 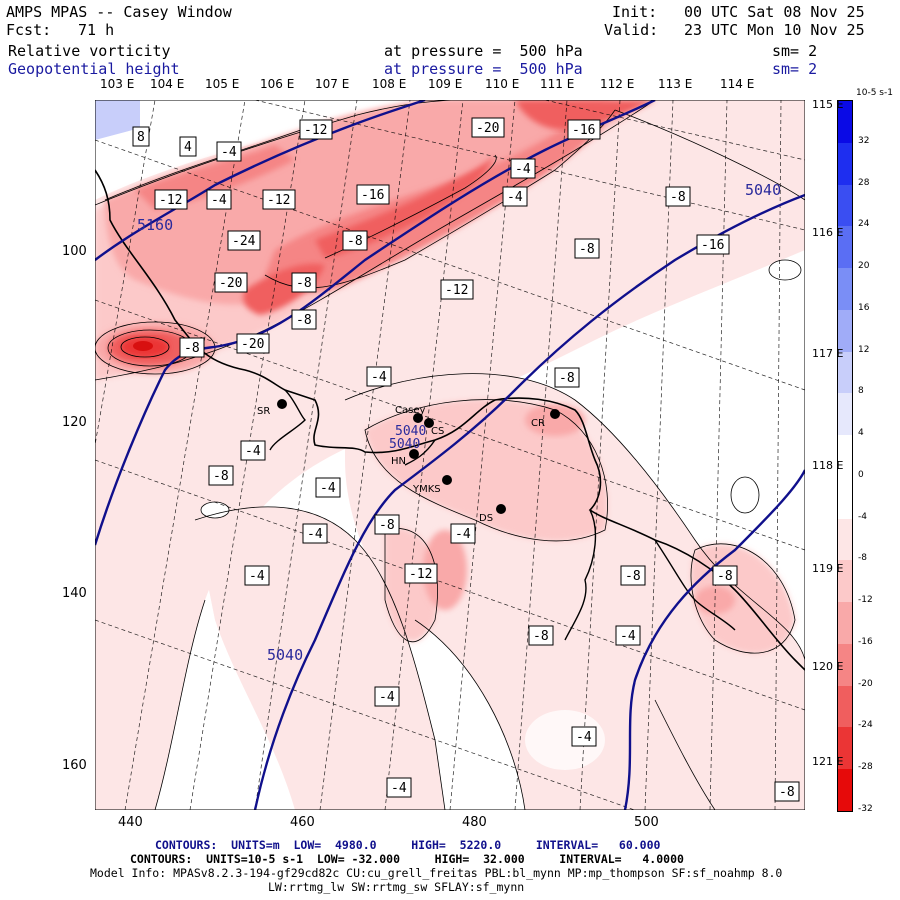 I want to click on colorbar-unit: 10-5 s-1, so click(x=874, y=93).